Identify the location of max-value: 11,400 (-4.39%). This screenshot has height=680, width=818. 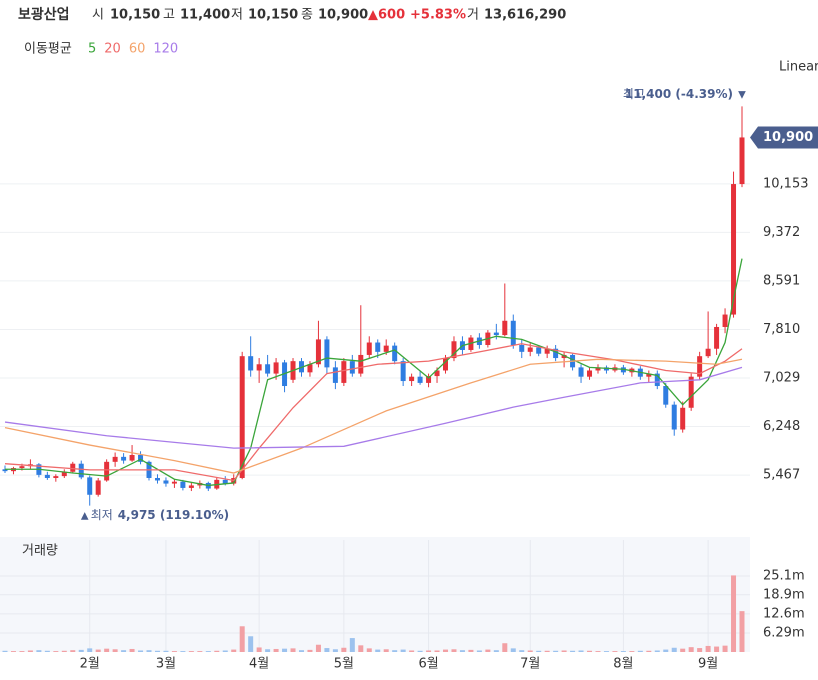
(679, 94).